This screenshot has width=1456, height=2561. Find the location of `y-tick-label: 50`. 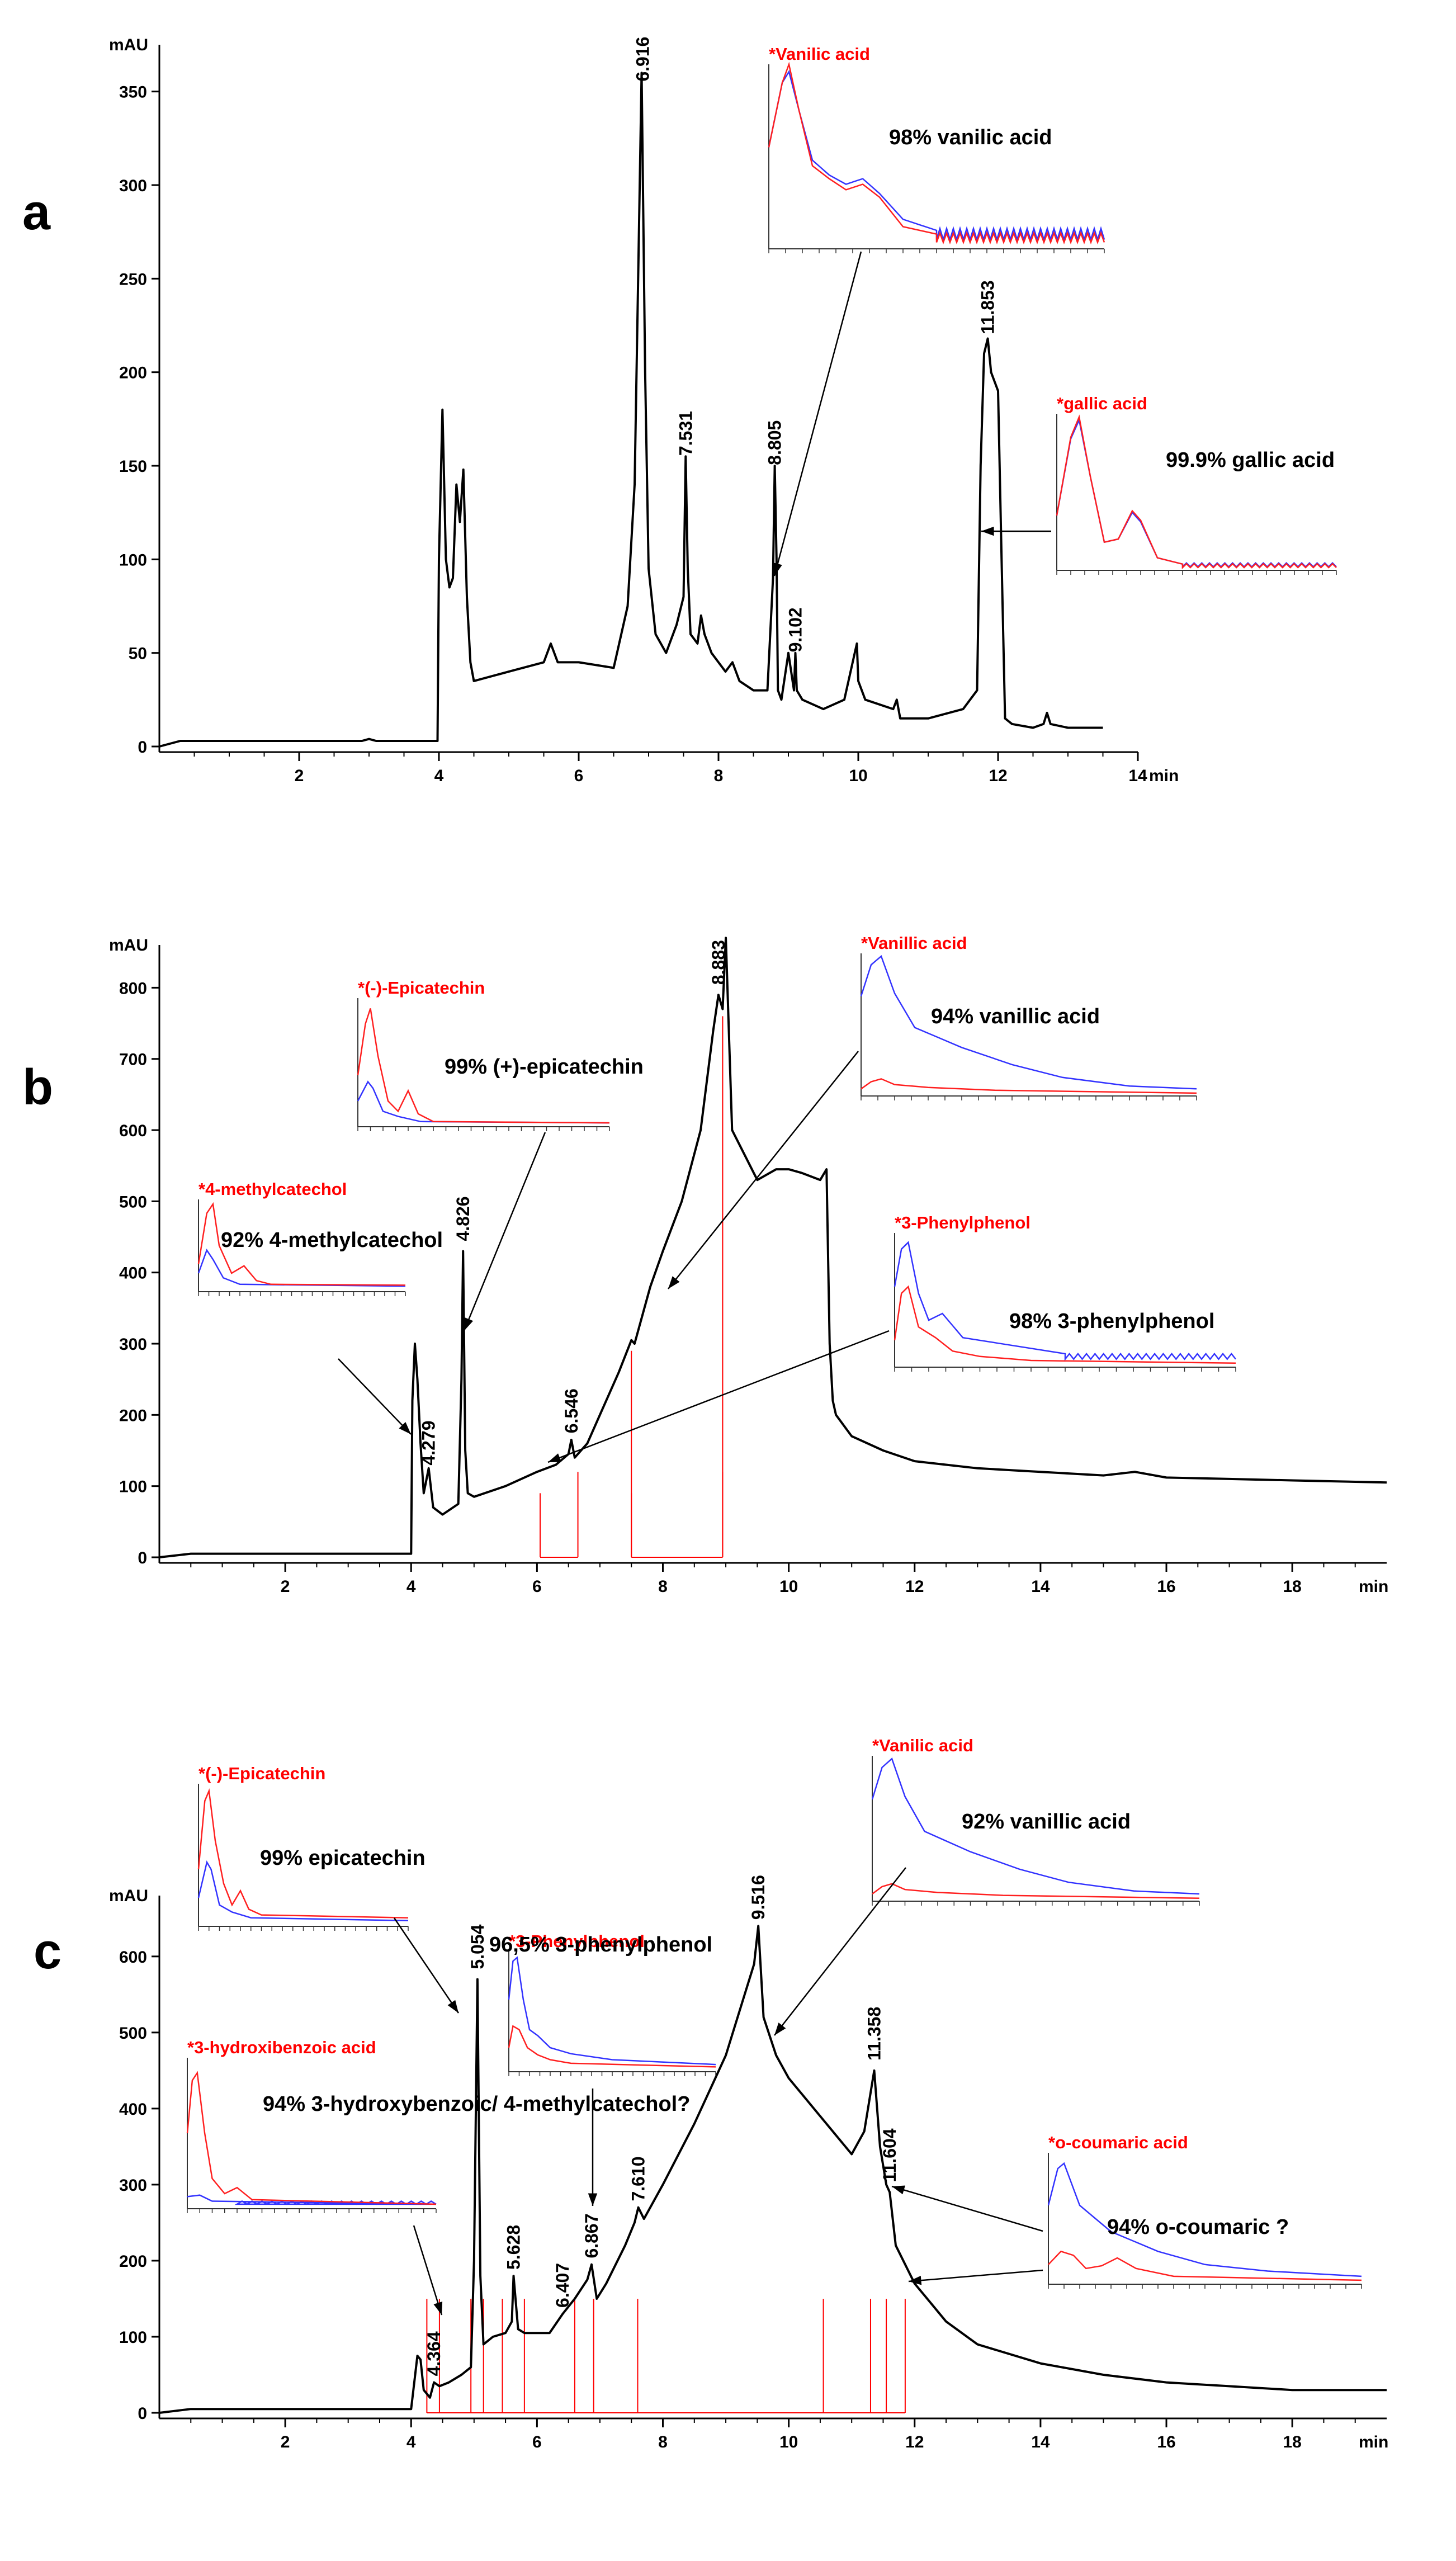

y-tick-label: 50 is located at coordinates (138, 654).